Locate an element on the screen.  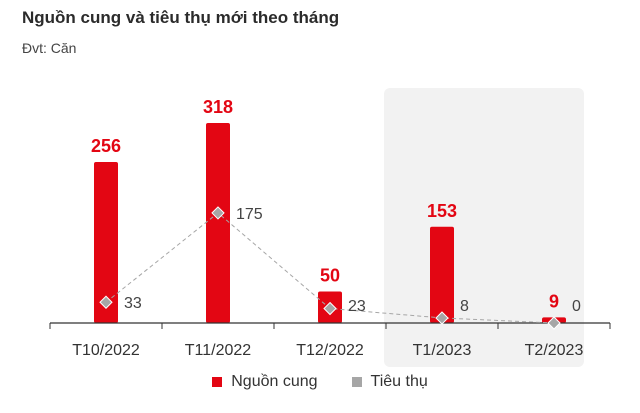
legend-label-supply: Nguồn cung is located at coordinates (274, 381).